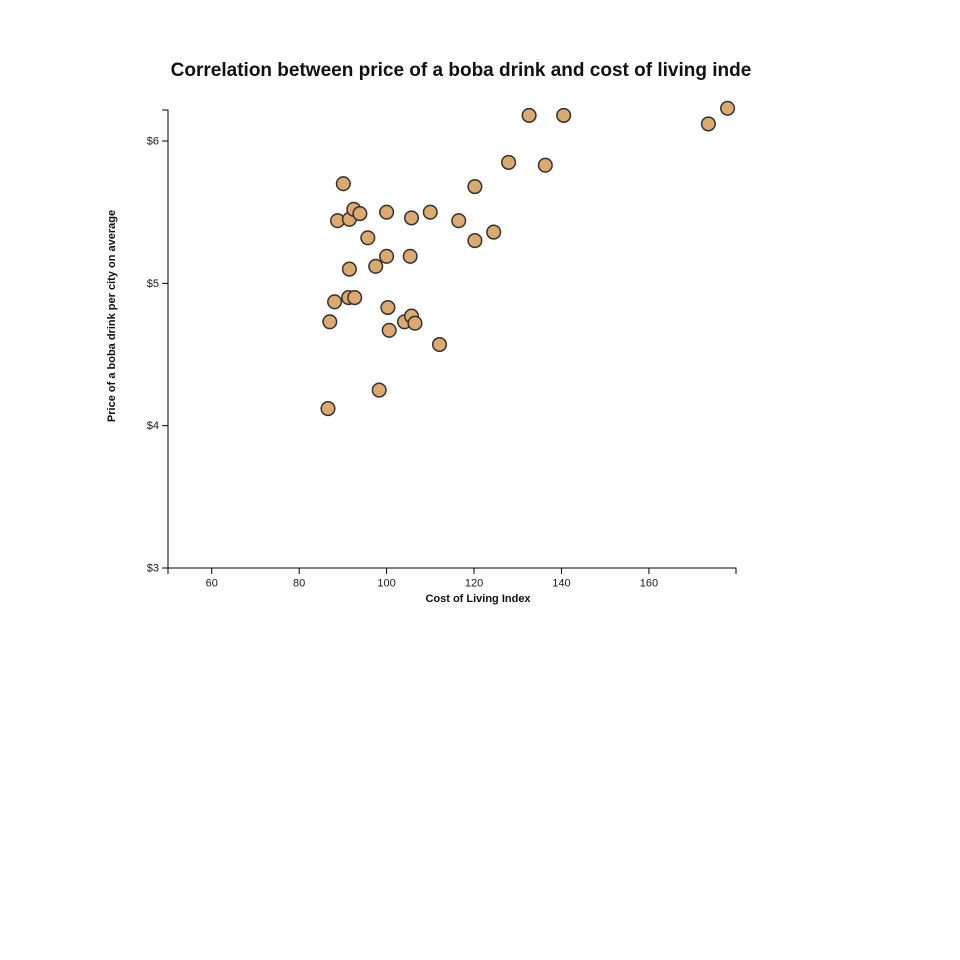 The width and height of the screenshot is (960, 960). Describe the element at coordinates (561, 583) in the screenshot. I see `x-tick-label: 140` at that location.